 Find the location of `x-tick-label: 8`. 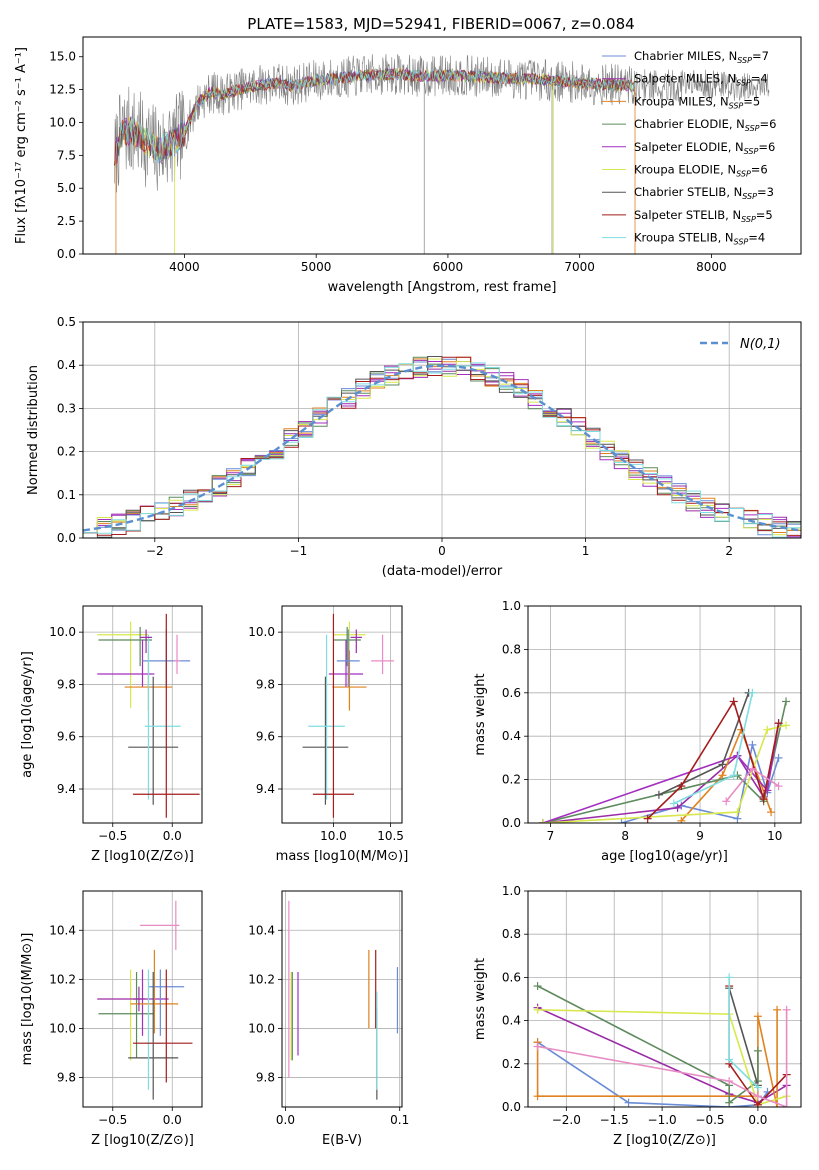

x-tick-label: 8 is located at coordinates (625, 836).